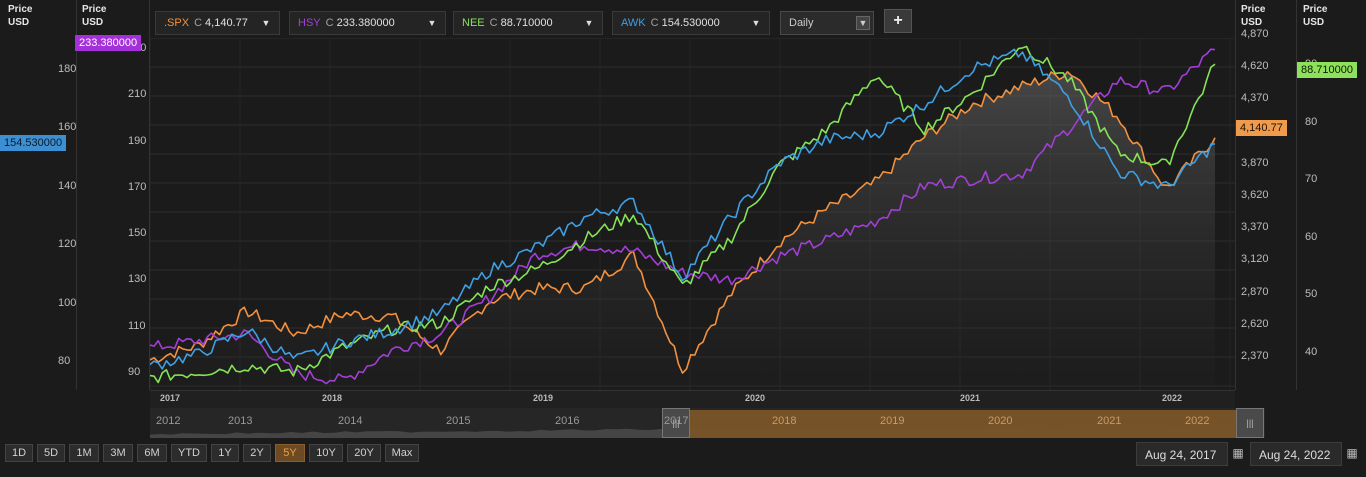  Describe the element at coordinates (33, 143) in the screenshot. I see `awk-price-flag: 154.530000` at that location.